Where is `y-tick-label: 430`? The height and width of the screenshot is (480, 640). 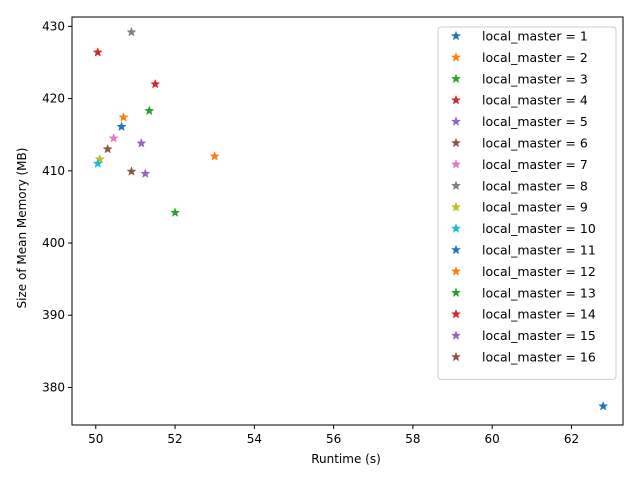
y-tick-label: 430 is located at coordinates (53, 26).